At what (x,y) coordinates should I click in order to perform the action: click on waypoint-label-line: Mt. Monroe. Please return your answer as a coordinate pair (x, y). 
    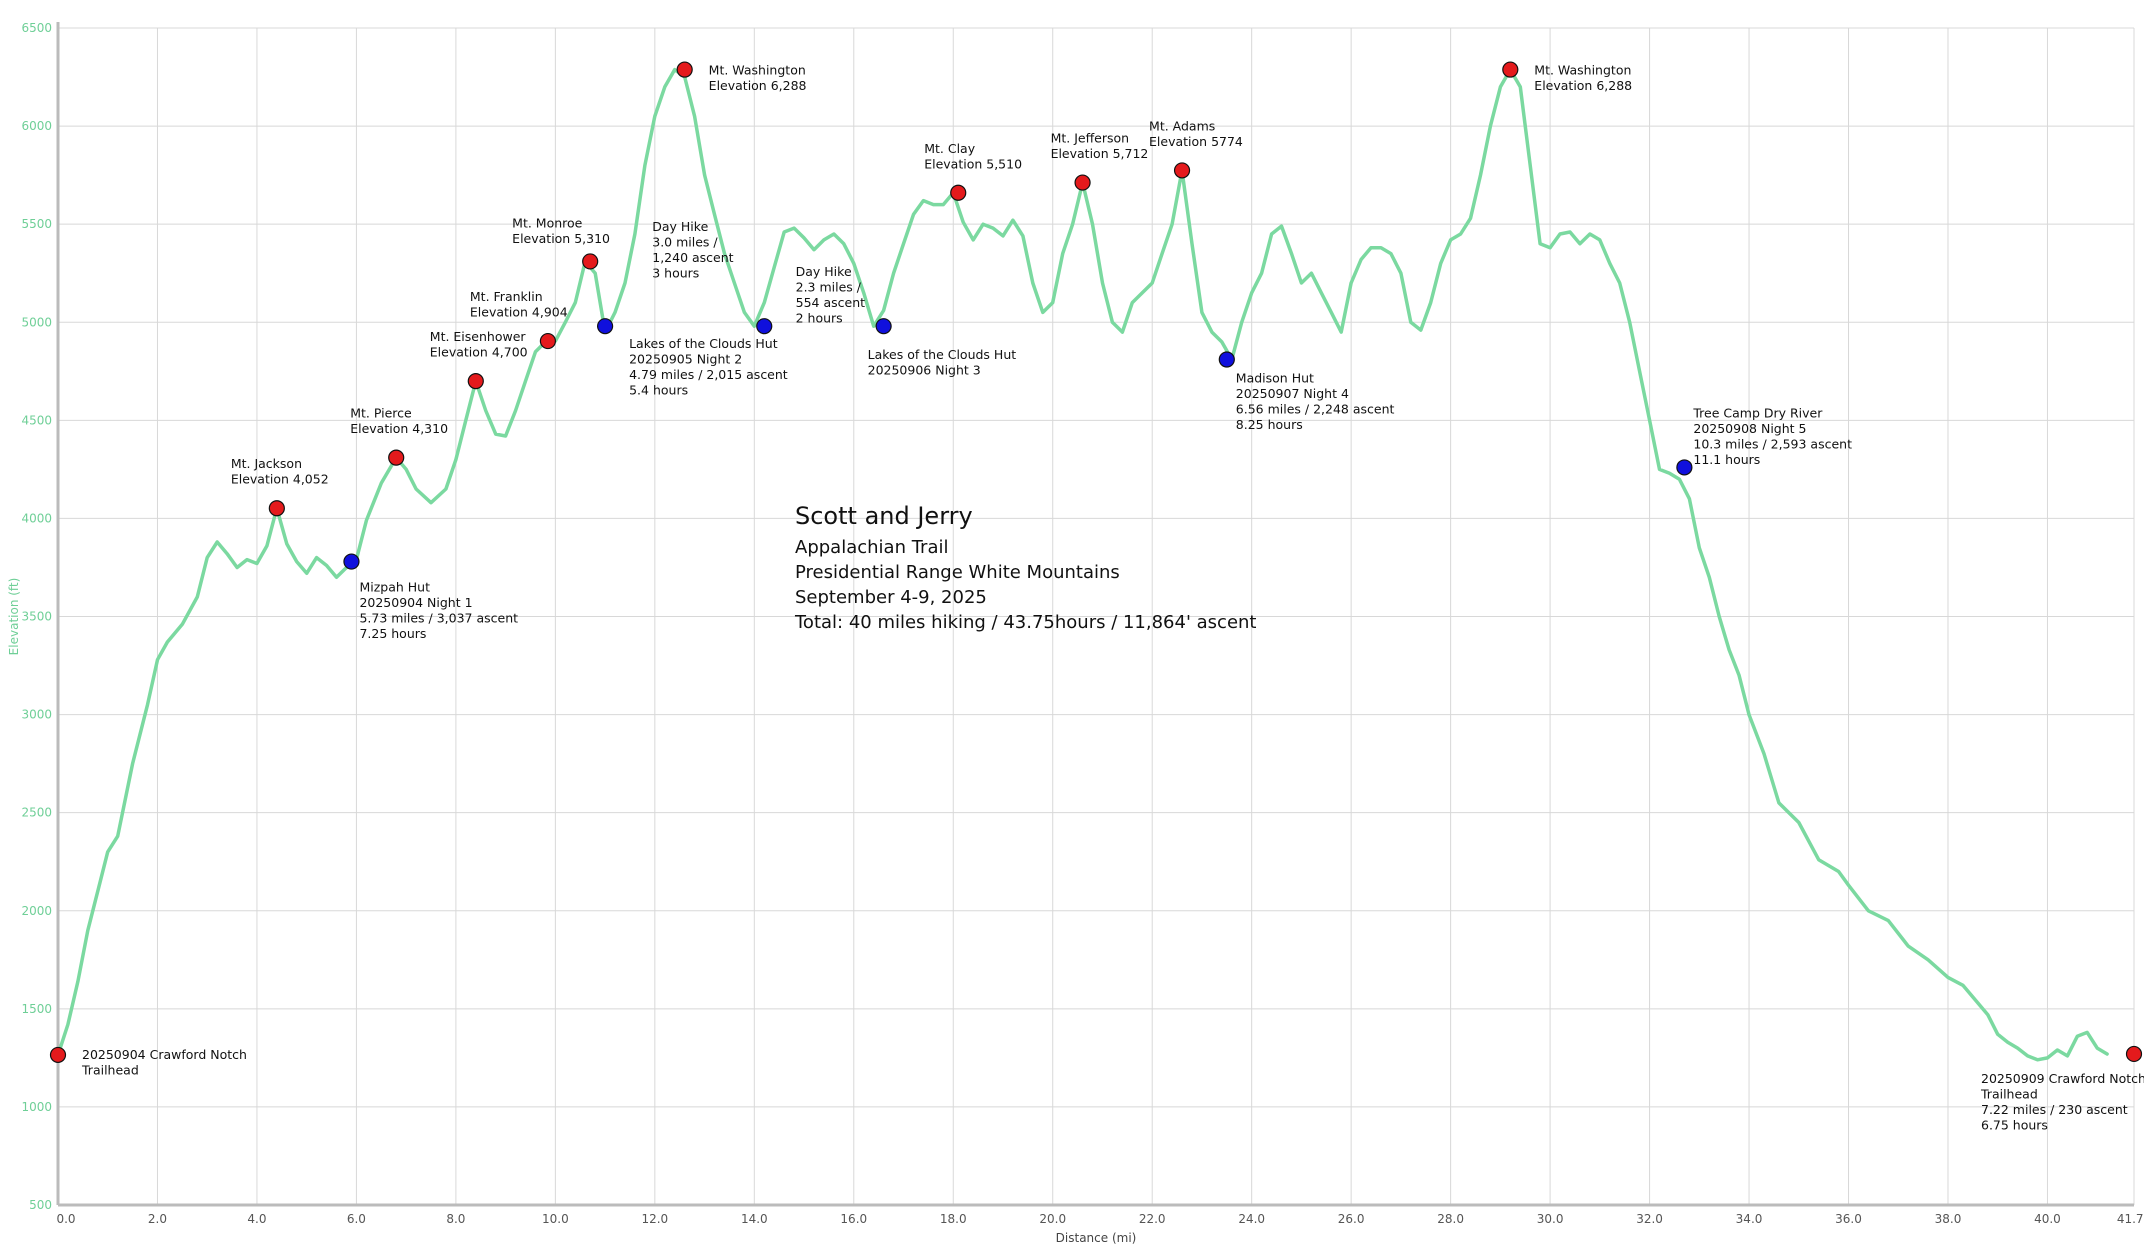
    Looking at the image, I should click on (547, 222).